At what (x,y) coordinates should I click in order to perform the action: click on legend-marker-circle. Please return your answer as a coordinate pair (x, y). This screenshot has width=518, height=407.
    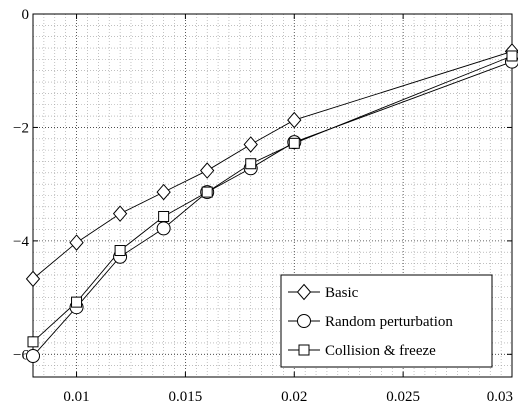
    Looking at the image, I should click on (304, 321).